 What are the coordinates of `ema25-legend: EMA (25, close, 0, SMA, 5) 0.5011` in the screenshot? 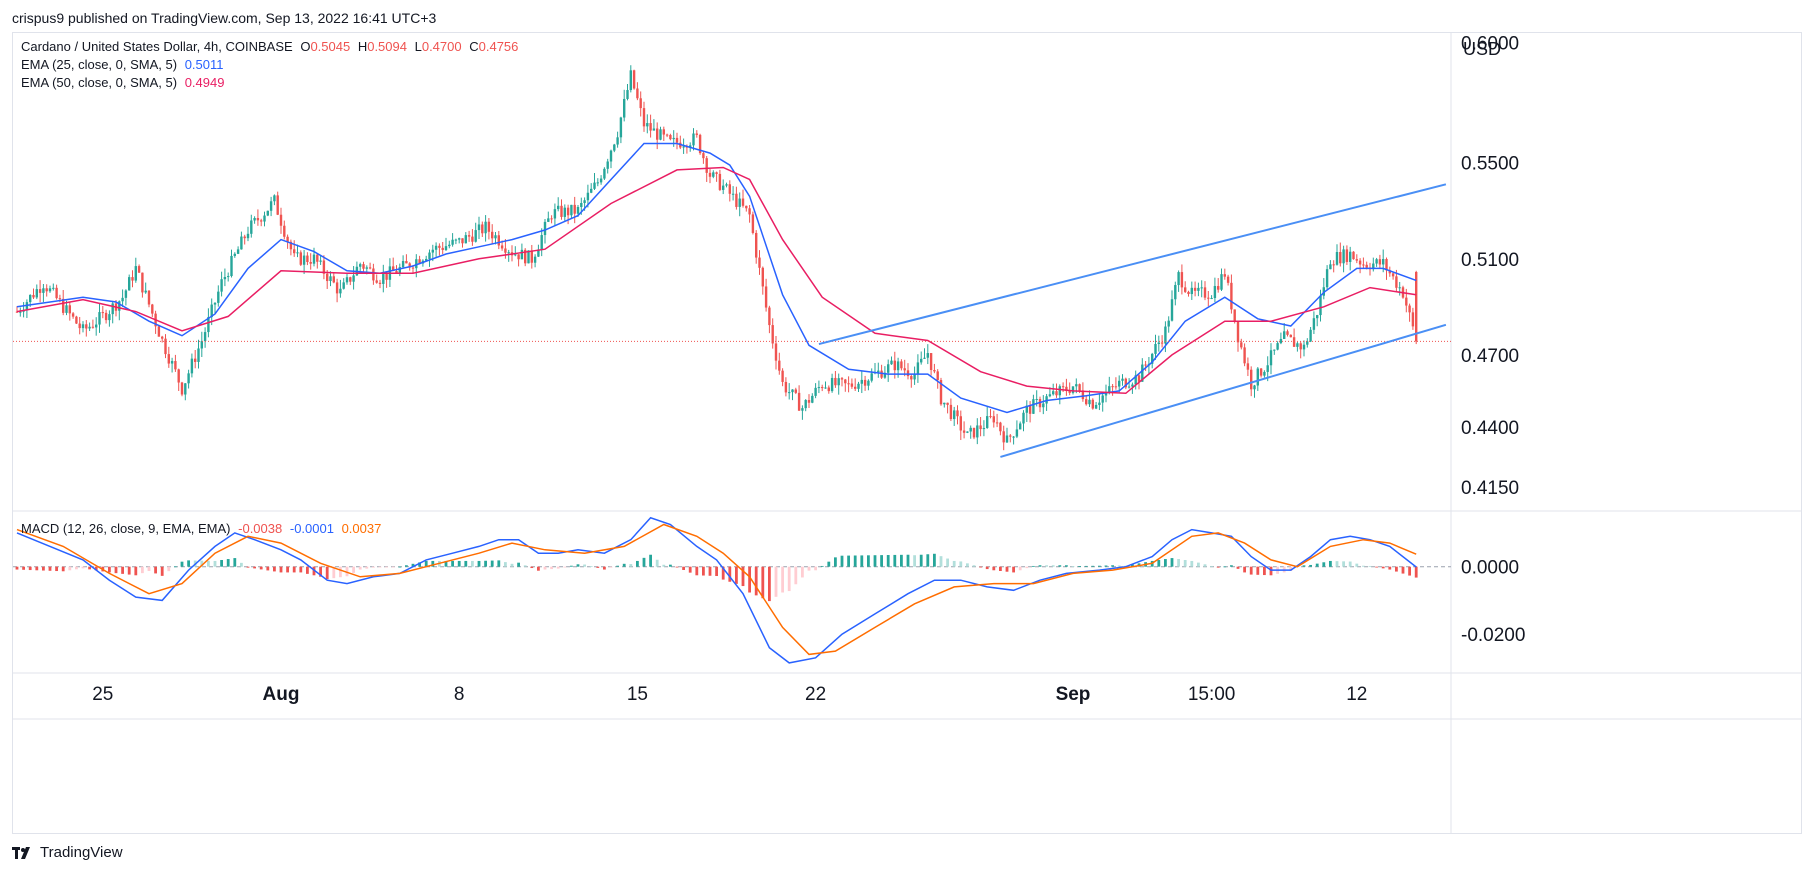 It's located at (124, 64).